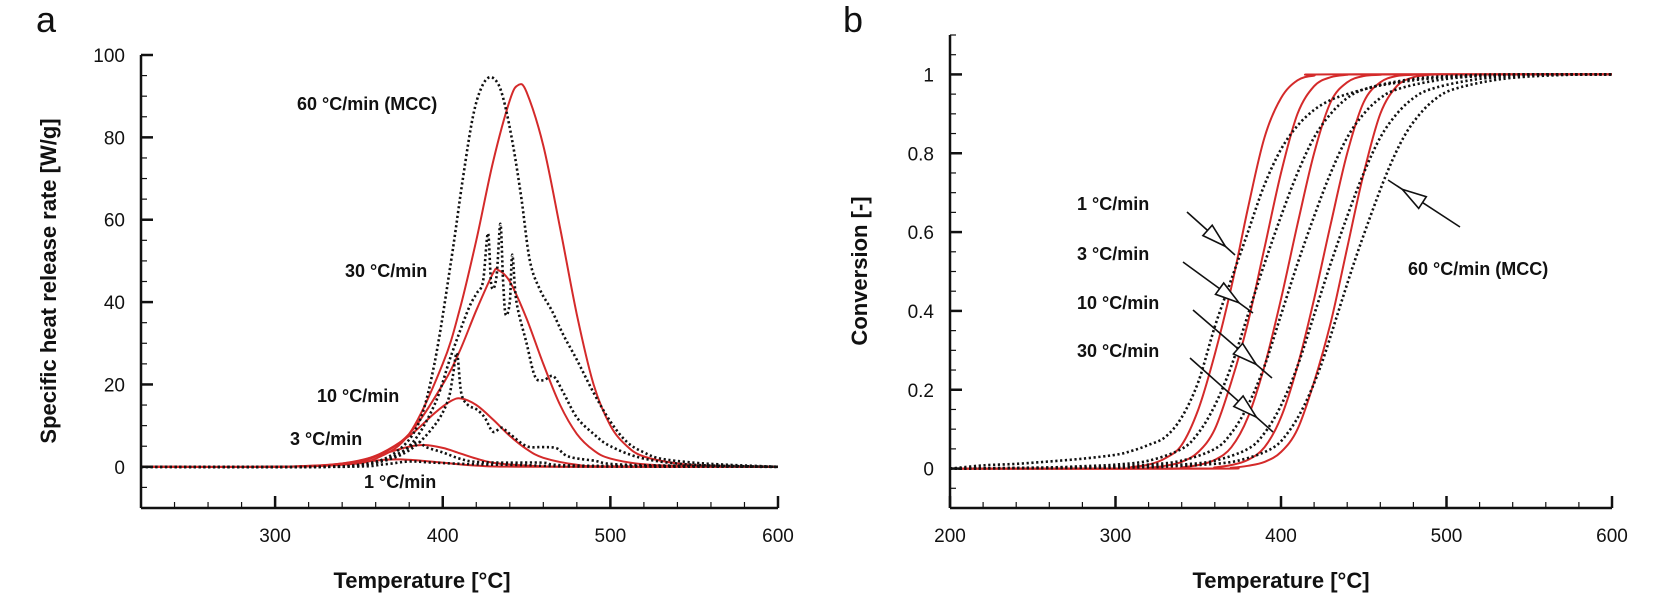 This screenshot has width=1668, height=601. Describe the element at coordinates (48, 280) in the screenshot. I see `panel-a-y-axis-title: Specific heat release rate [W/g]` at that location.